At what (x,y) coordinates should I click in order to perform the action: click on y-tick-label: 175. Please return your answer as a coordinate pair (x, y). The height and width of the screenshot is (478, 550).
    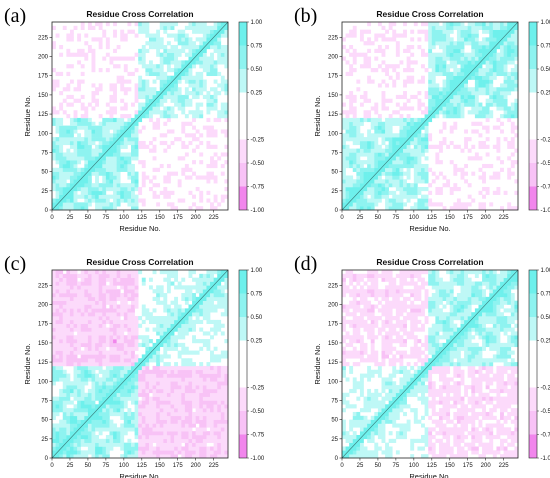
    Looking at the image, I should click on (43, 77).